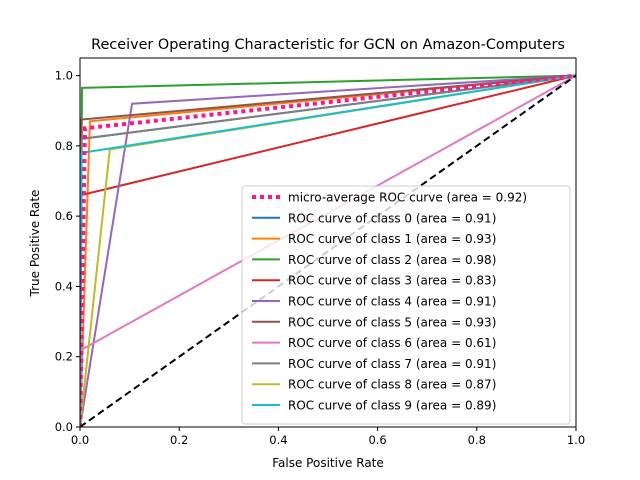  Describe the element at coordinates (328, 463) in the screenshot. I see `x-axis-label: False Positive Rate` at that location.